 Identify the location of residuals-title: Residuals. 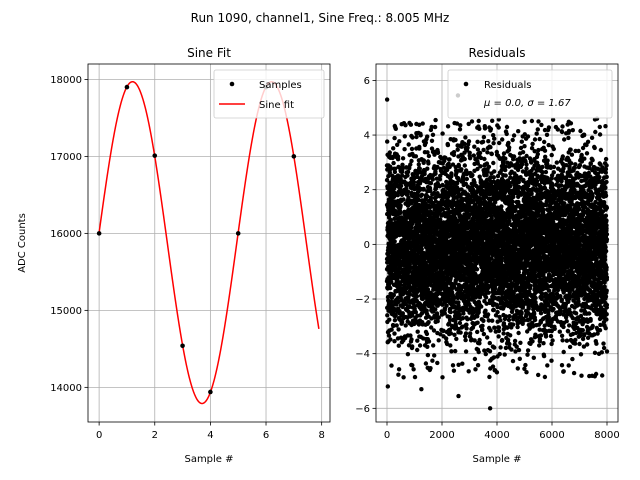
(497, 53).